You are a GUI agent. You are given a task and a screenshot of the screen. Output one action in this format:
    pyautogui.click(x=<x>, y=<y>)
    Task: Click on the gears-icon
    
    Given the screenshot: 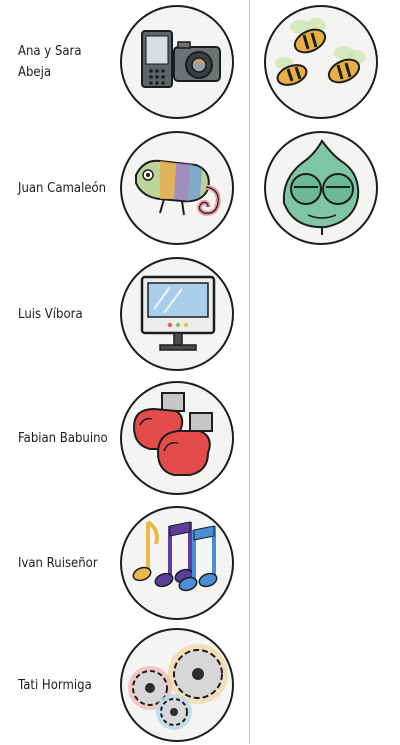 What is the action you would take?
    pyautogui.click(x=178, y=687)
    